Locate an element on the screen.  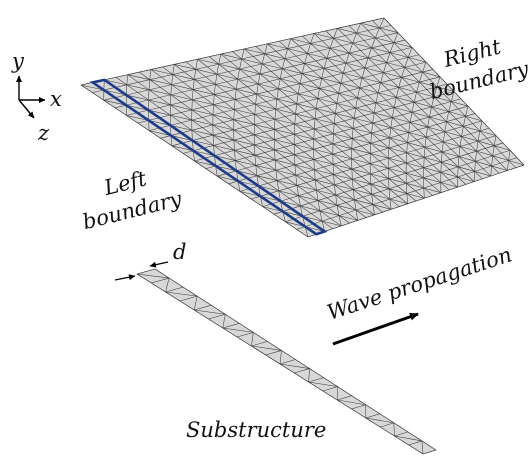
substructure-label: Substructure is located at coordinates (256, 430).